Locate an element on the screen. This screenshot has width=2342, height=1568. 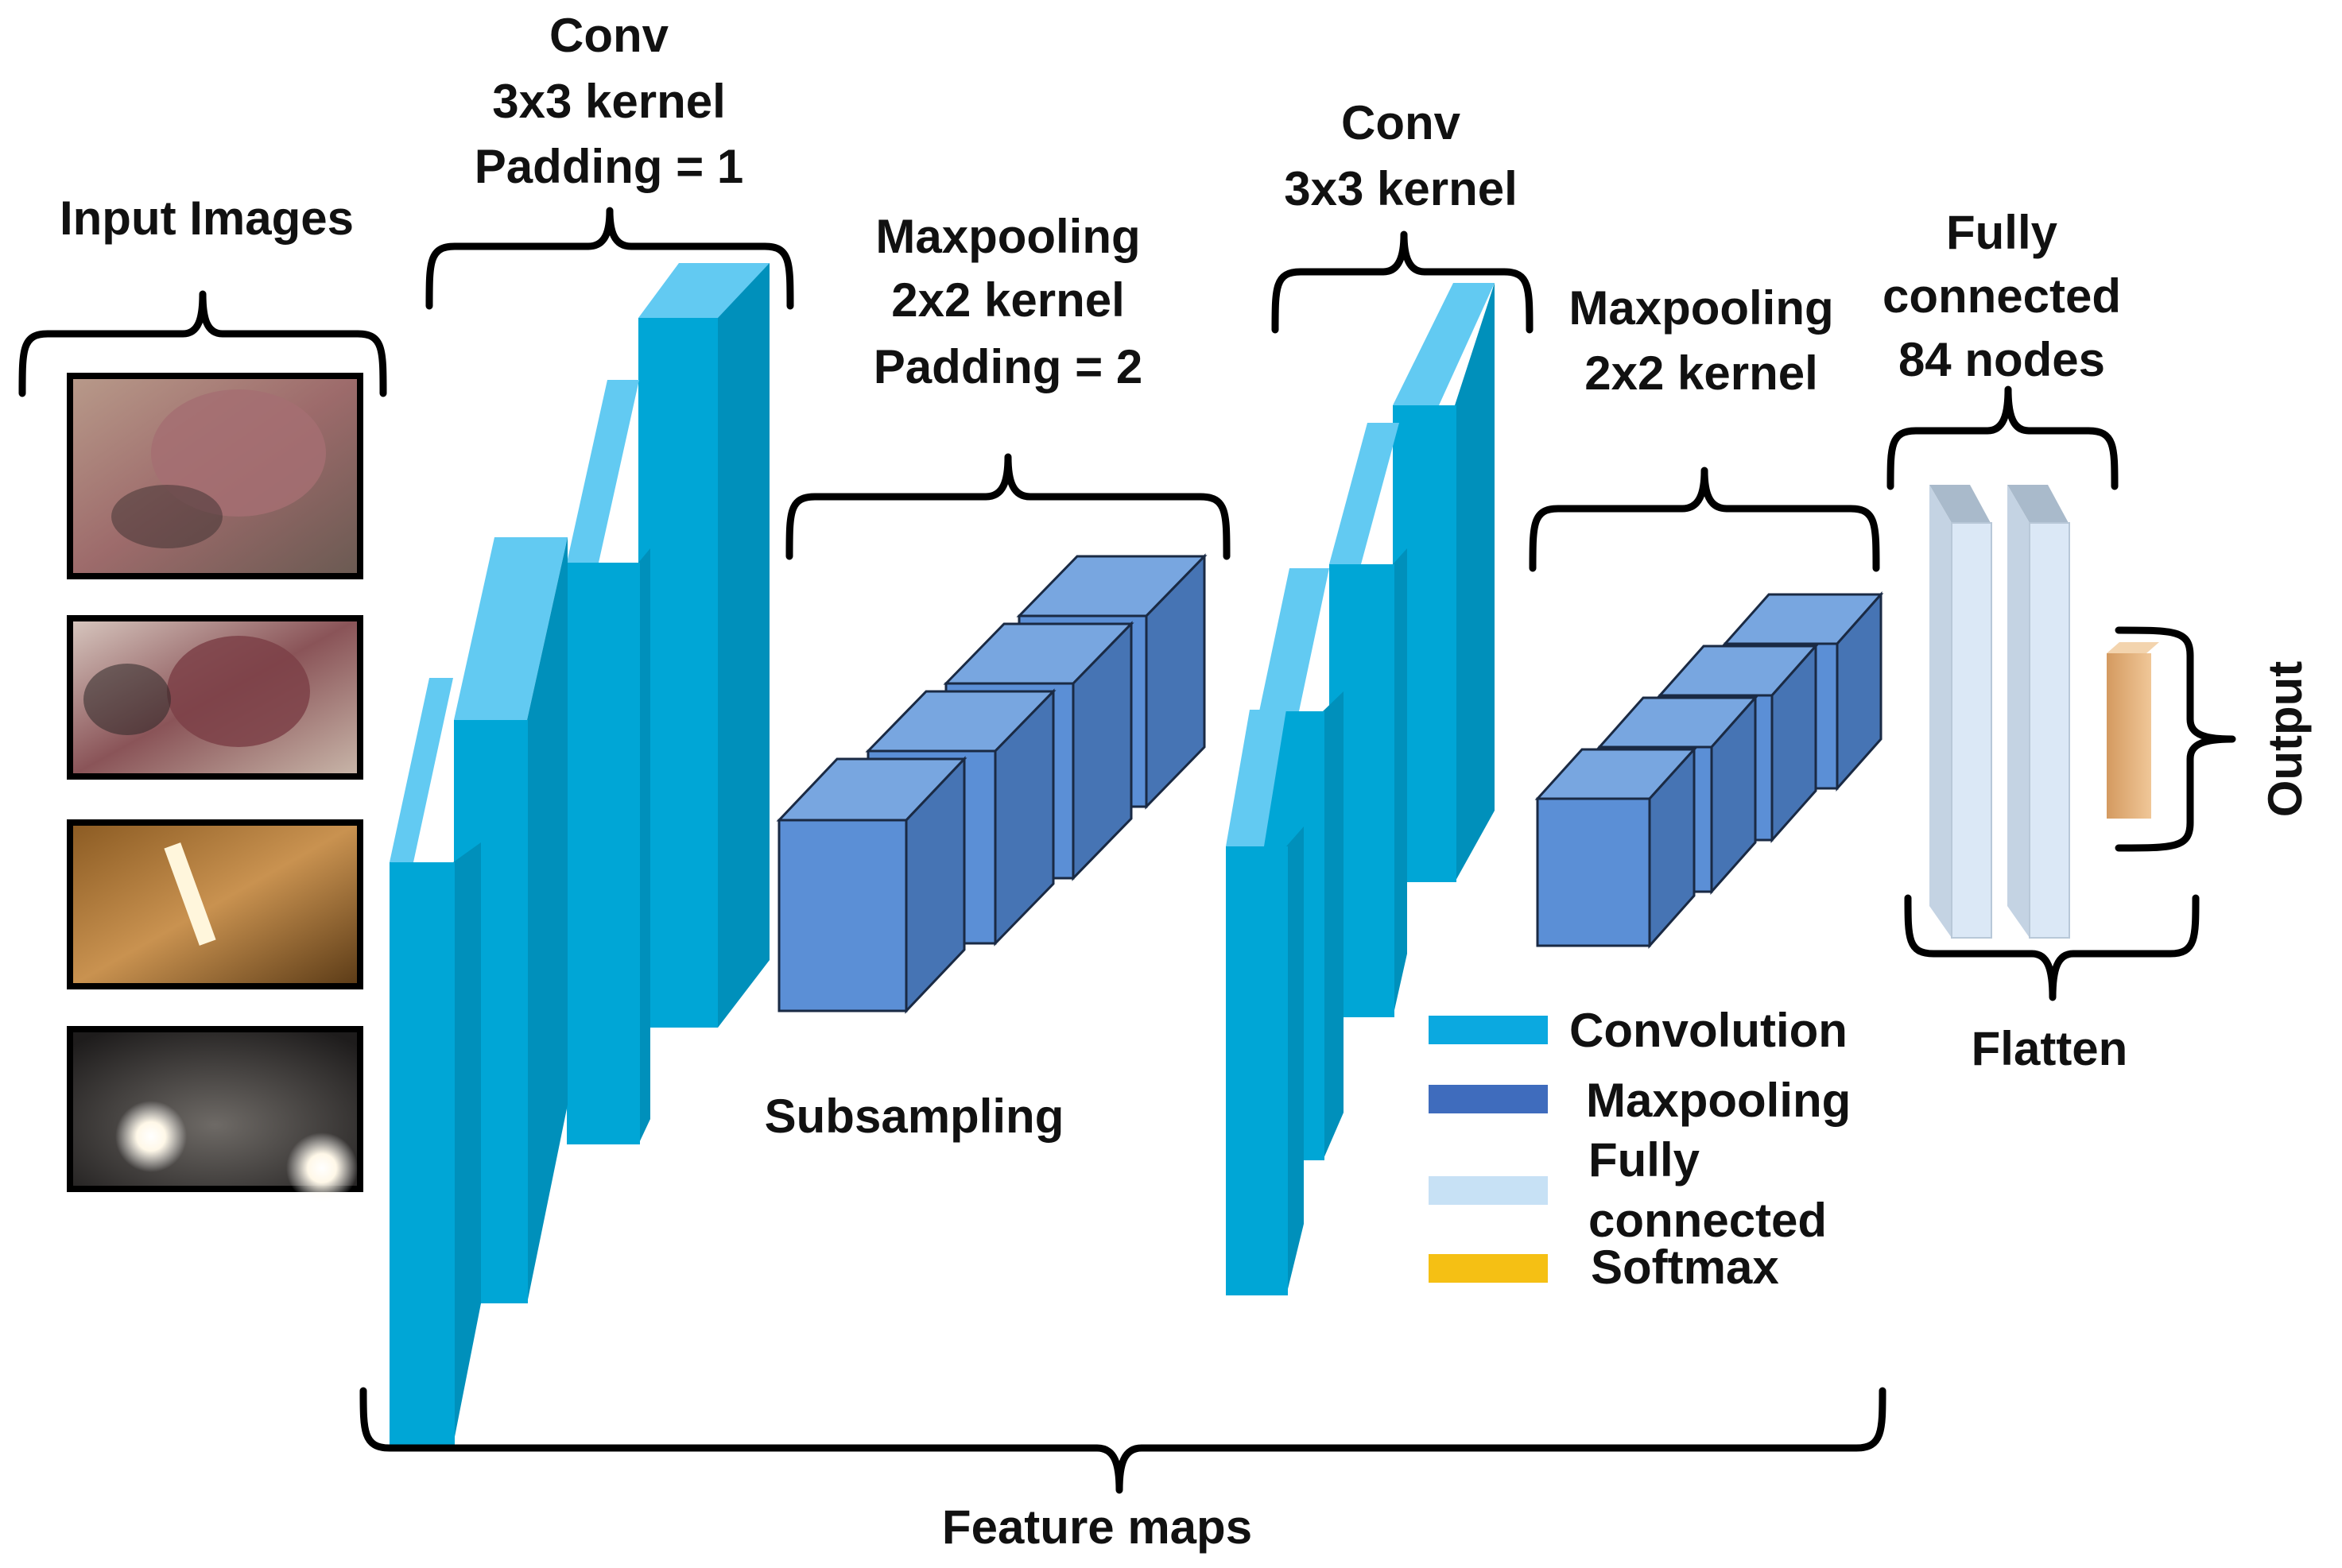
conv2-slab-3-side is located at coordinates (1475, 582).